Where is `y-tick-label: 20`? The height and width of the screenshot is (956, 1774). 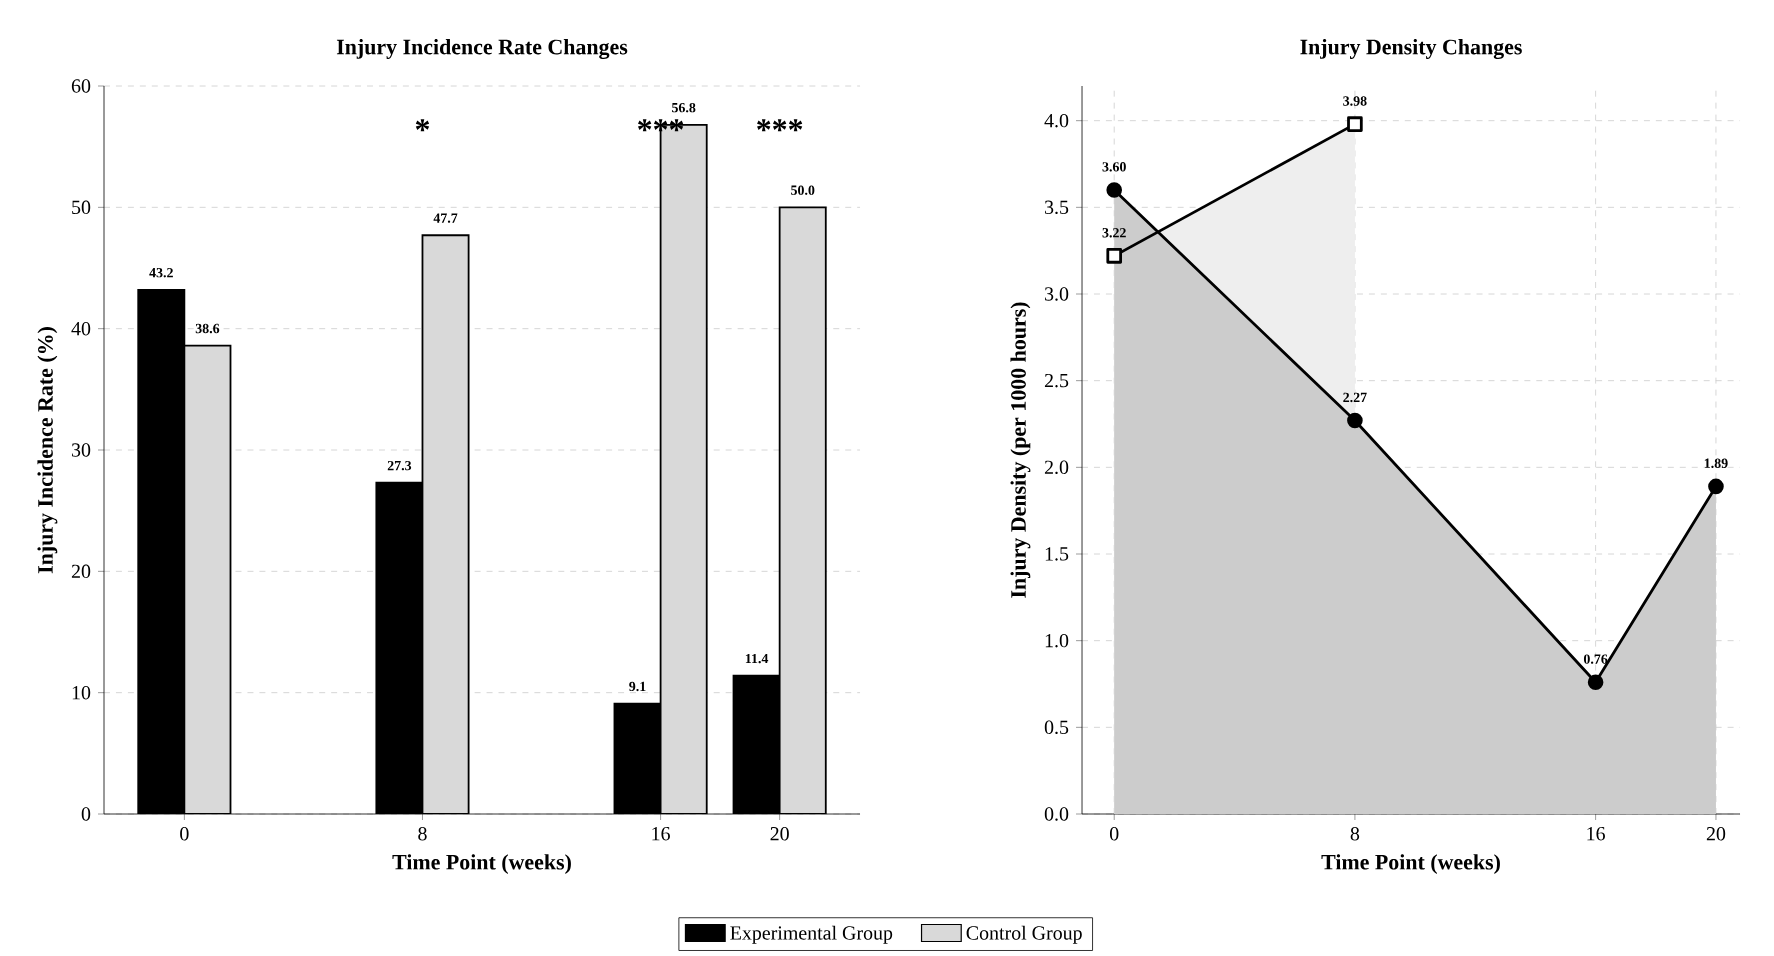
y-tick-label: 20 is located at coordinates (81, 571).